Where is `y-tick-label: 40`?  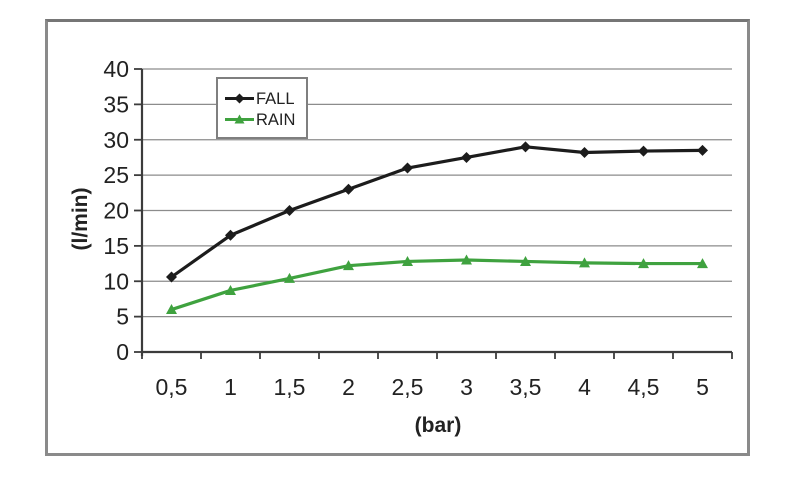
y-tick-label: 40 is located at coordinates (116, 69).